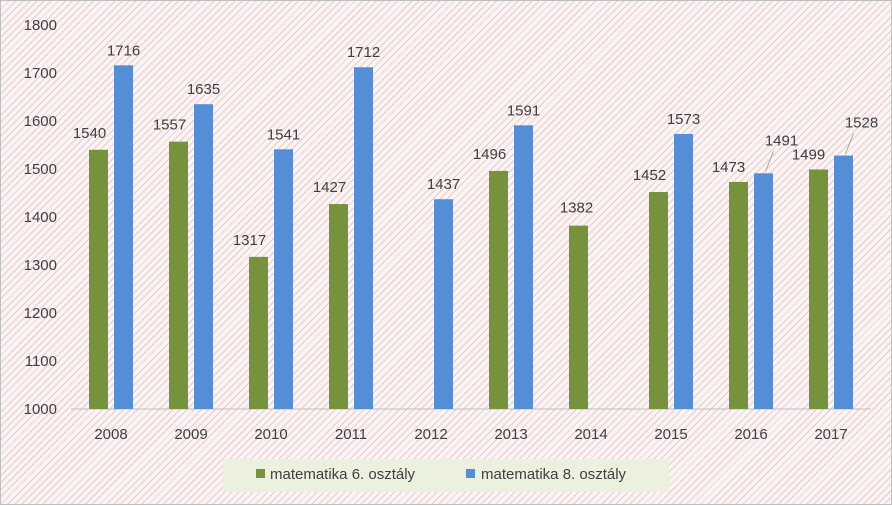  Describe the element at coordinates (110, 434) in the screenshot. I see `x-tick-label: 2008` at that location.